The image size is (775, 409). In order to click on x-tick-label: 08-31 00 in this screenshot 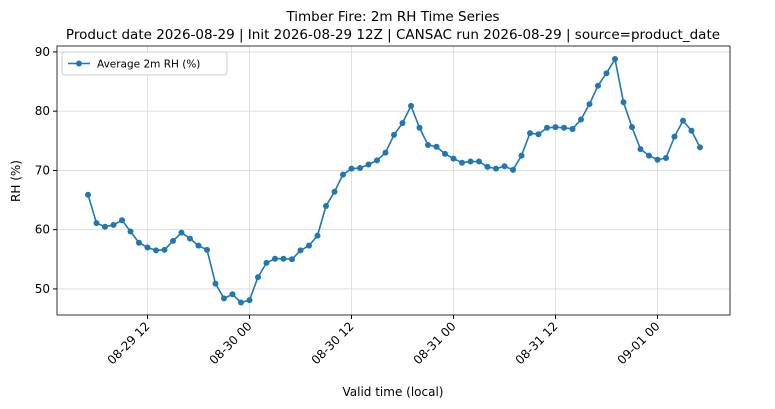, I will do `click(435, 343)`.